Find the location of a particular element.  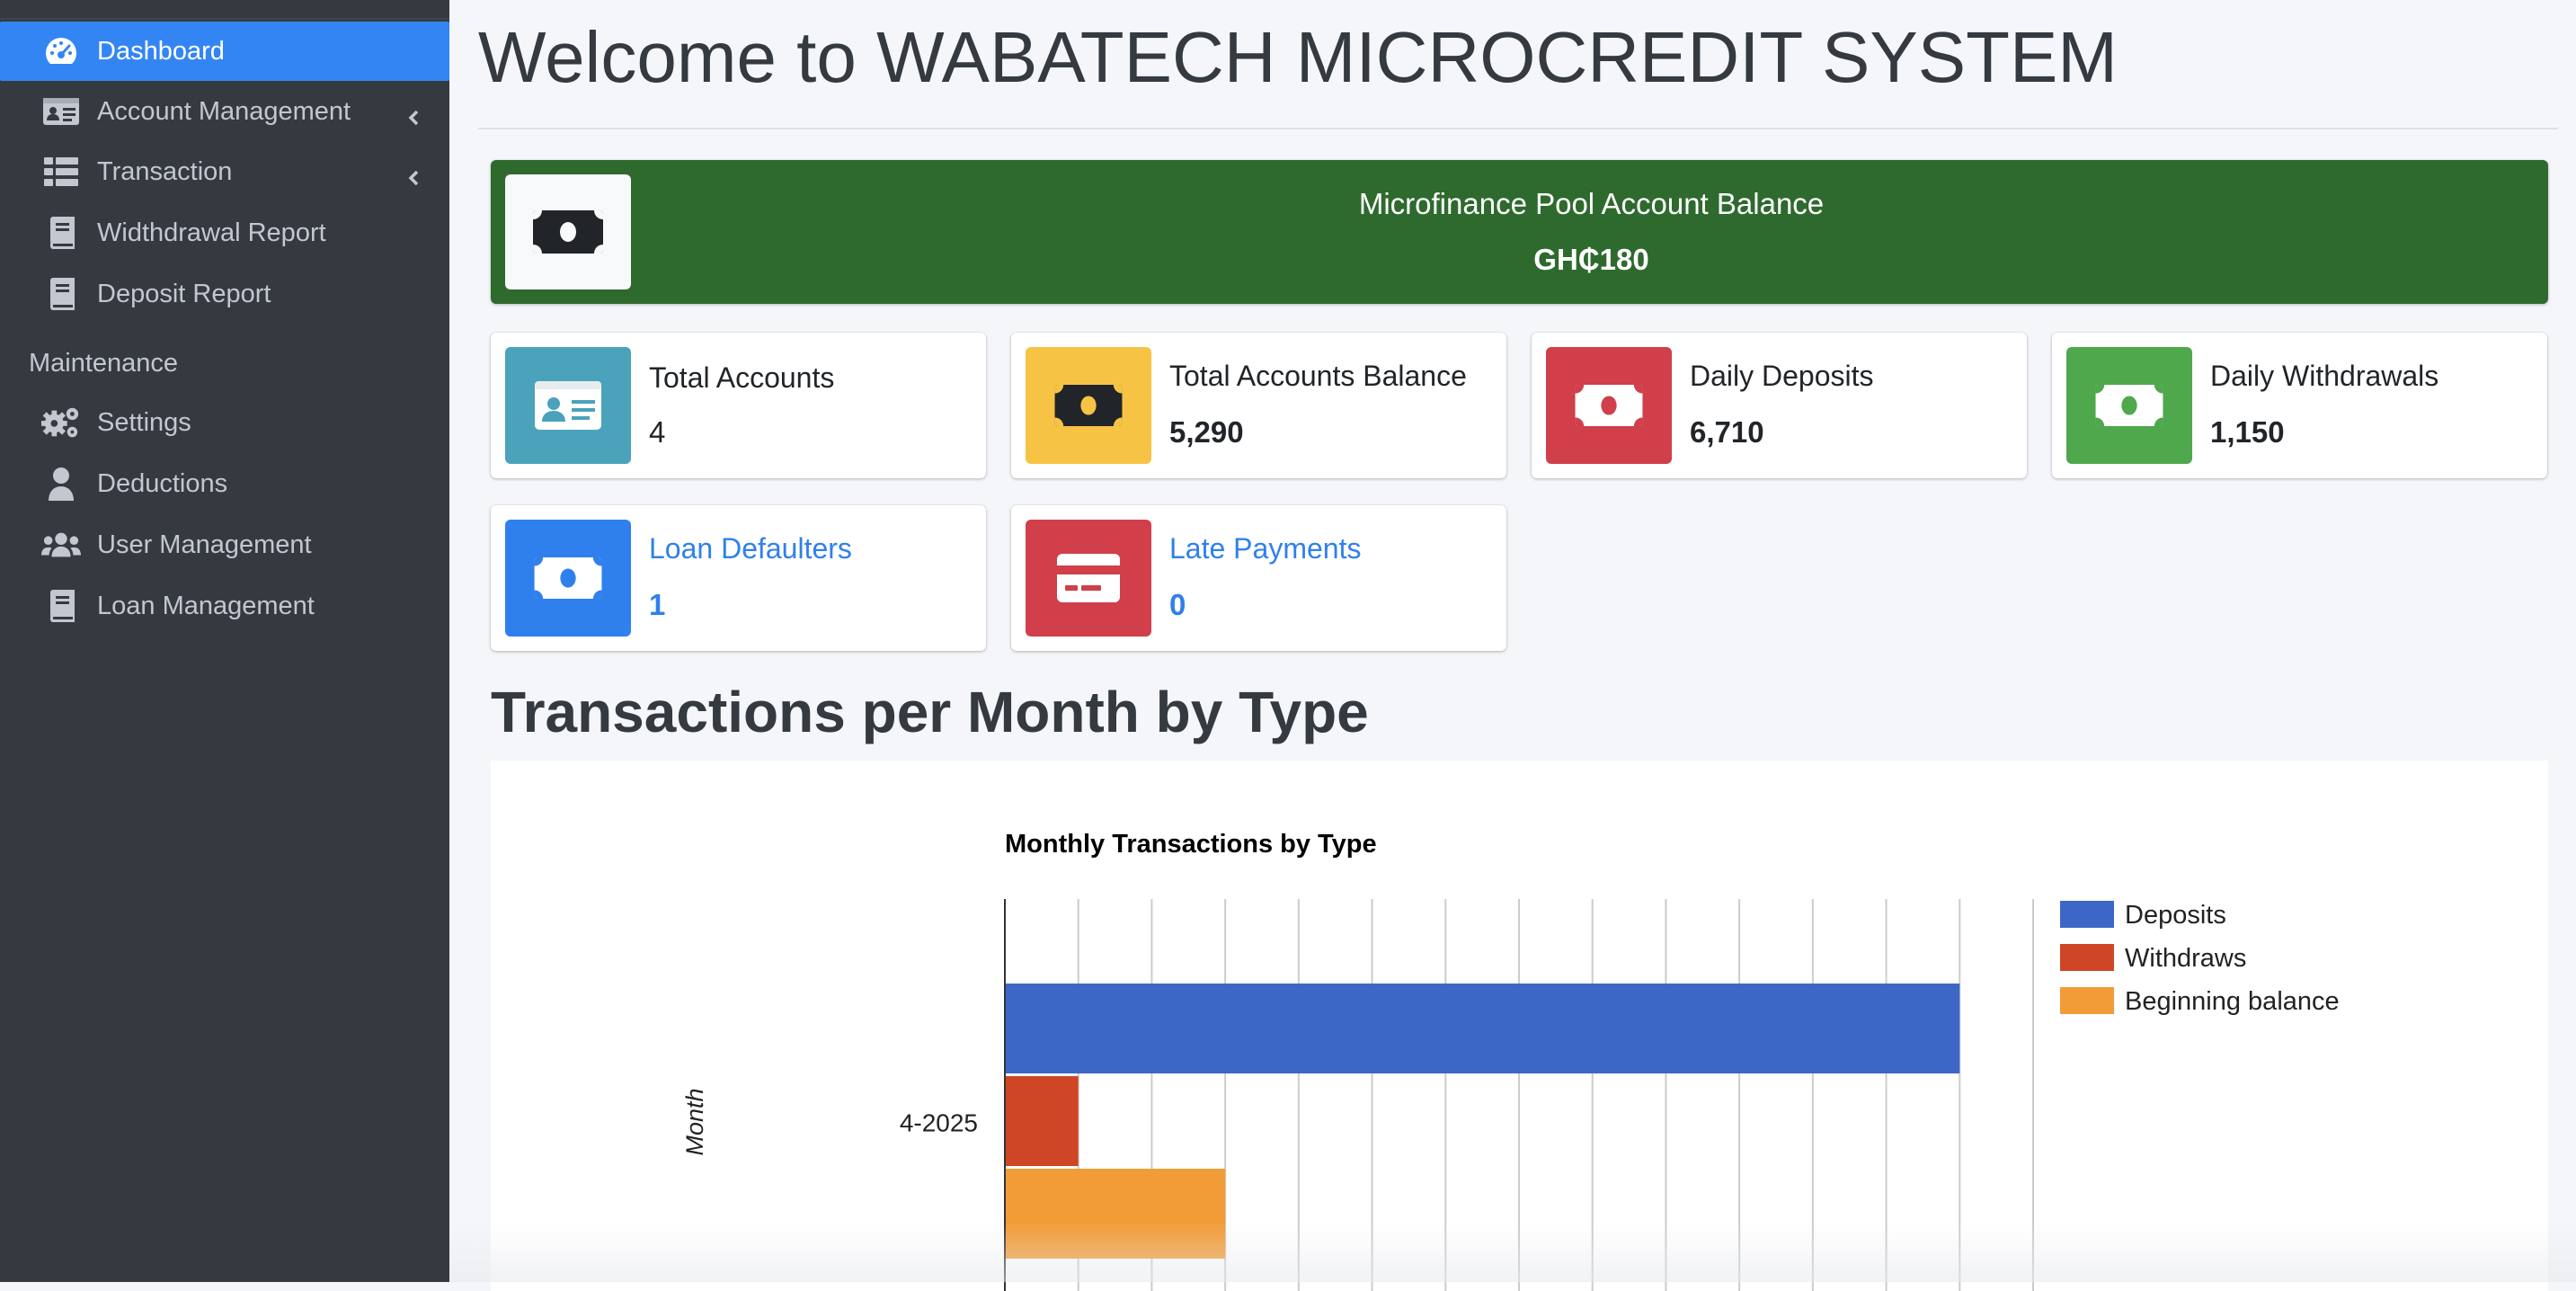

sidebar-item-label: Dashboard is located at coordinates (161, 51).